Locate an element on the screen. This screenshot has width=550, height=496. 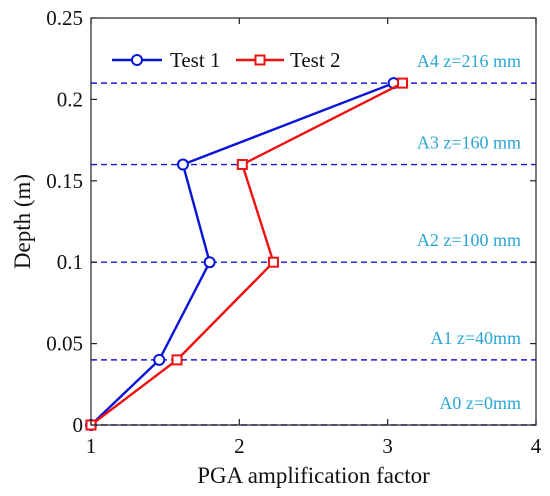
depth-annotation: A2 z=100 mm is located at coordinates (469, 240).